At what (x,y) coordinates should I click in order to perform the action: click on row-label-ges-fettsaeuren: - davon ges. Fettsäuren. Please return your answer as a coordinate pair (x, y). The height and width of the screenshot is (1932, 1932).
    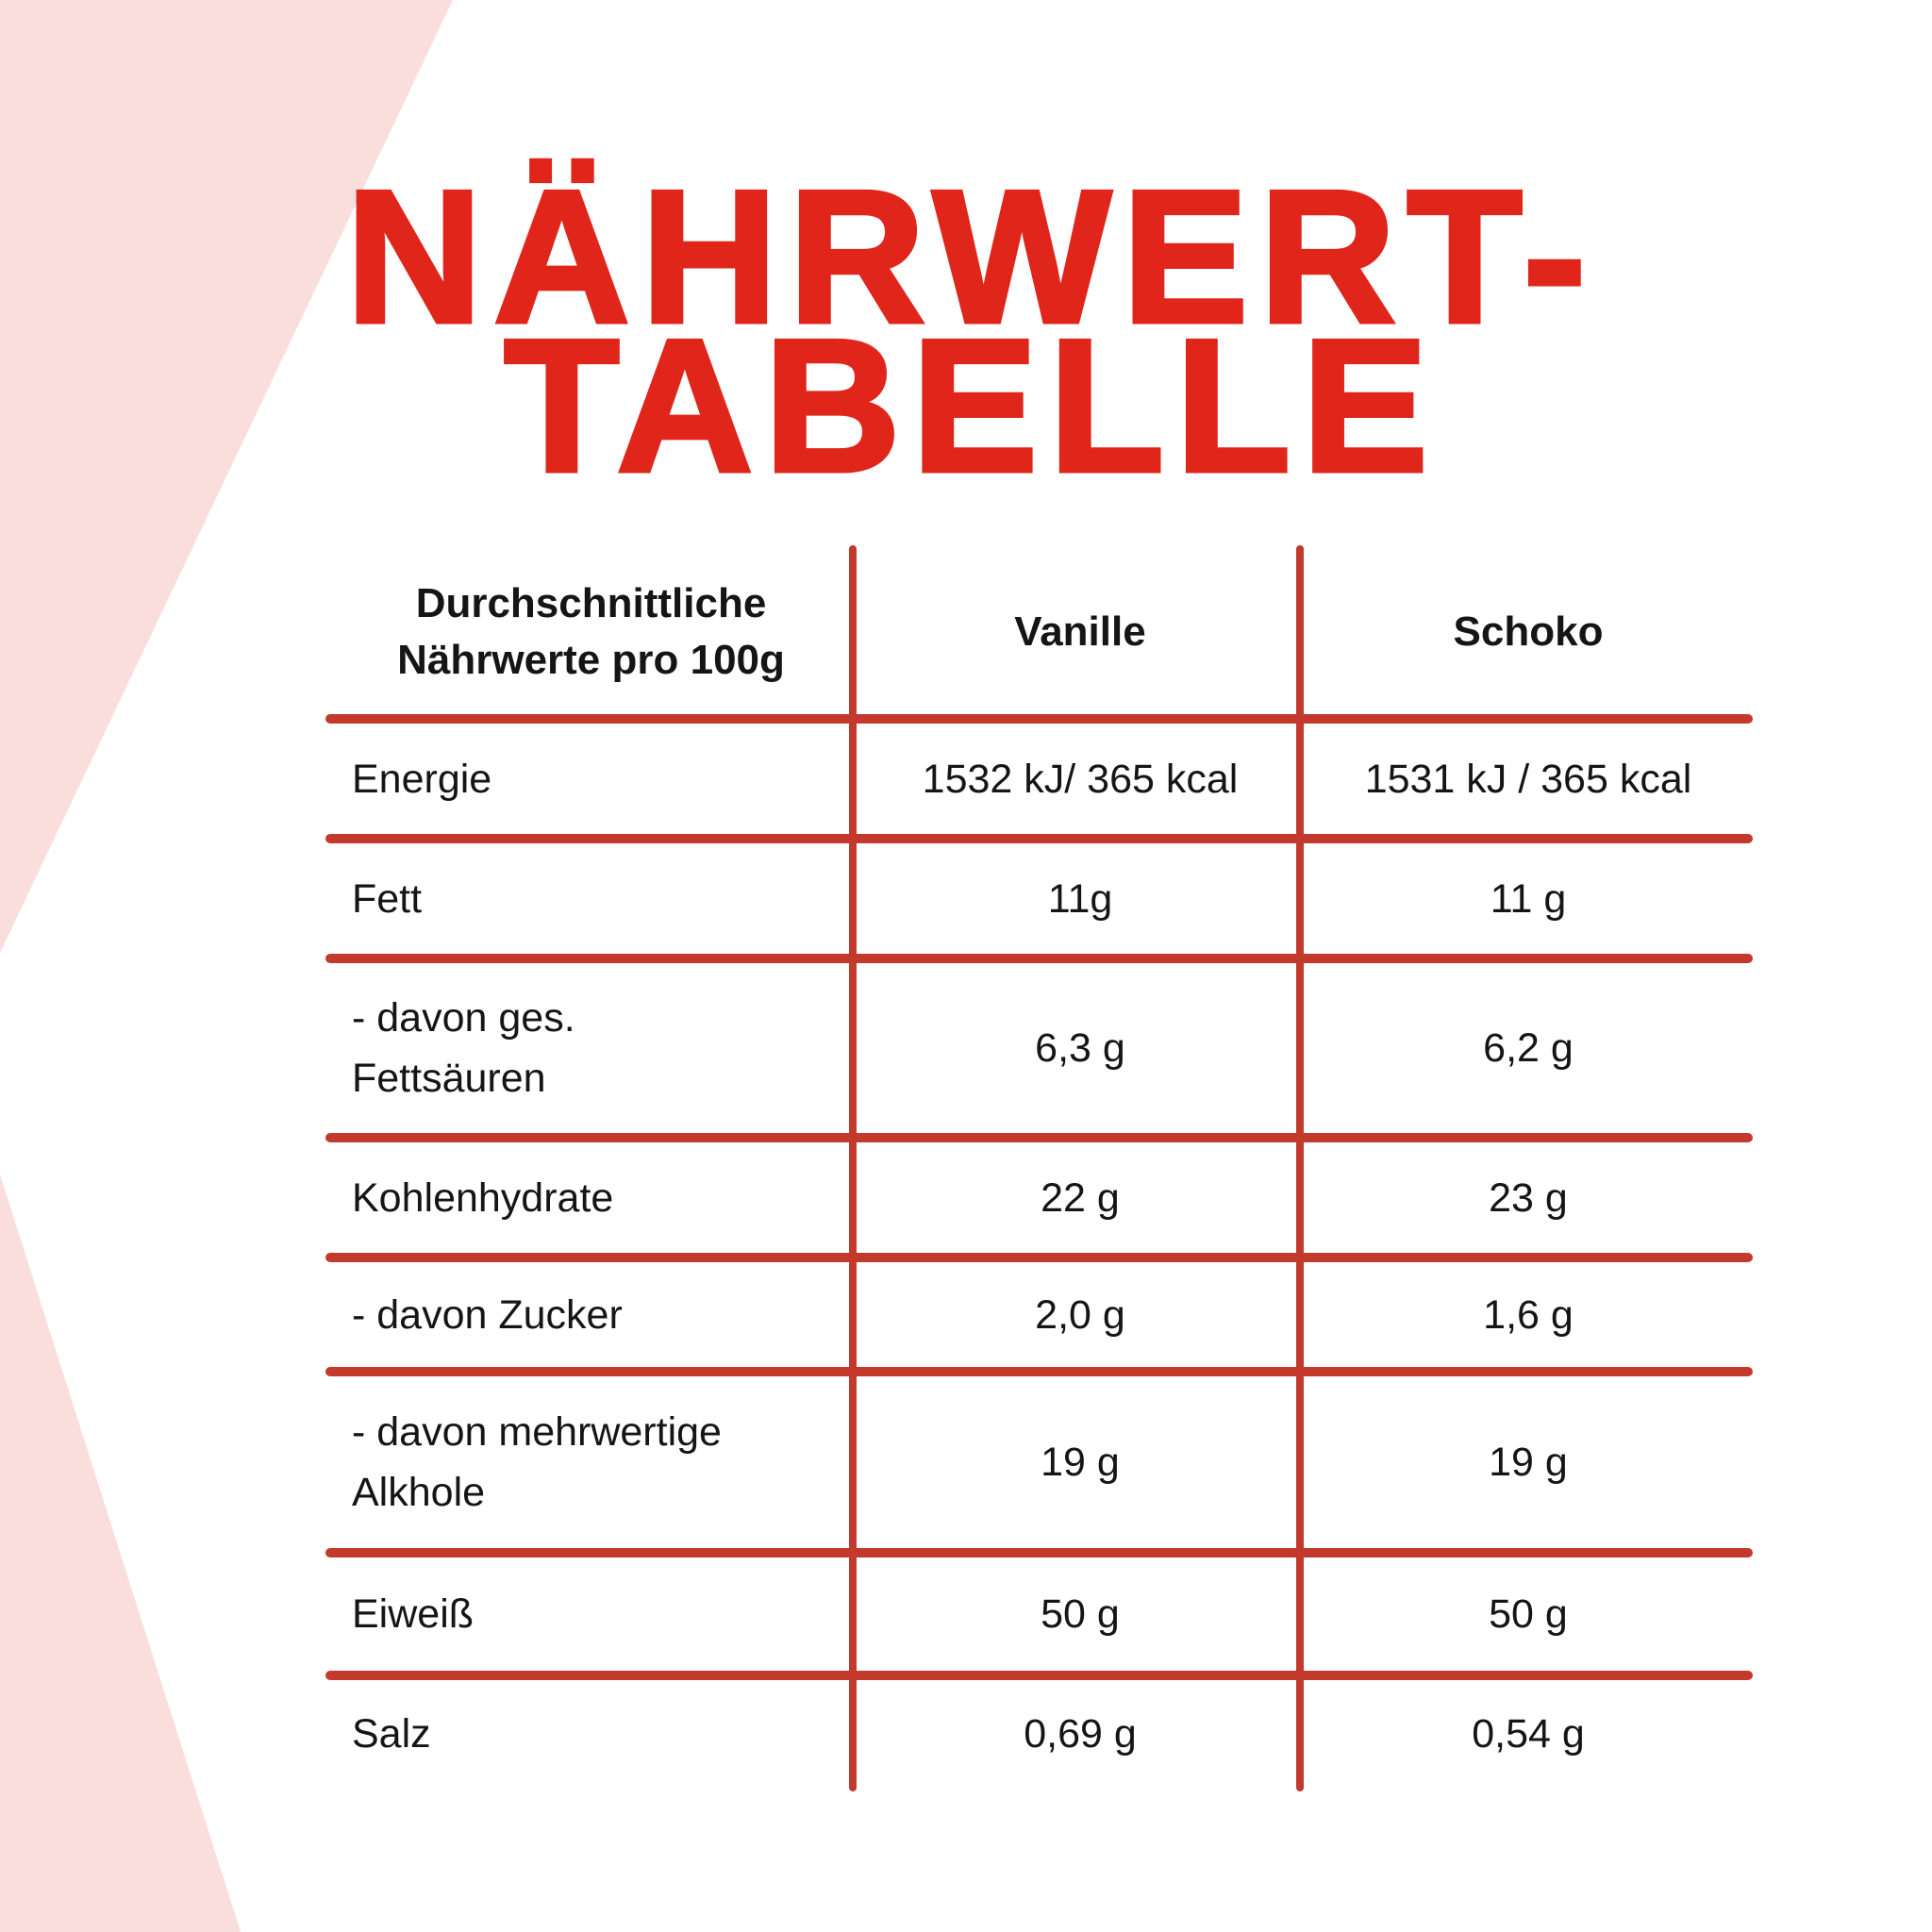
    Looking at the image, I should click on (464, 1048).